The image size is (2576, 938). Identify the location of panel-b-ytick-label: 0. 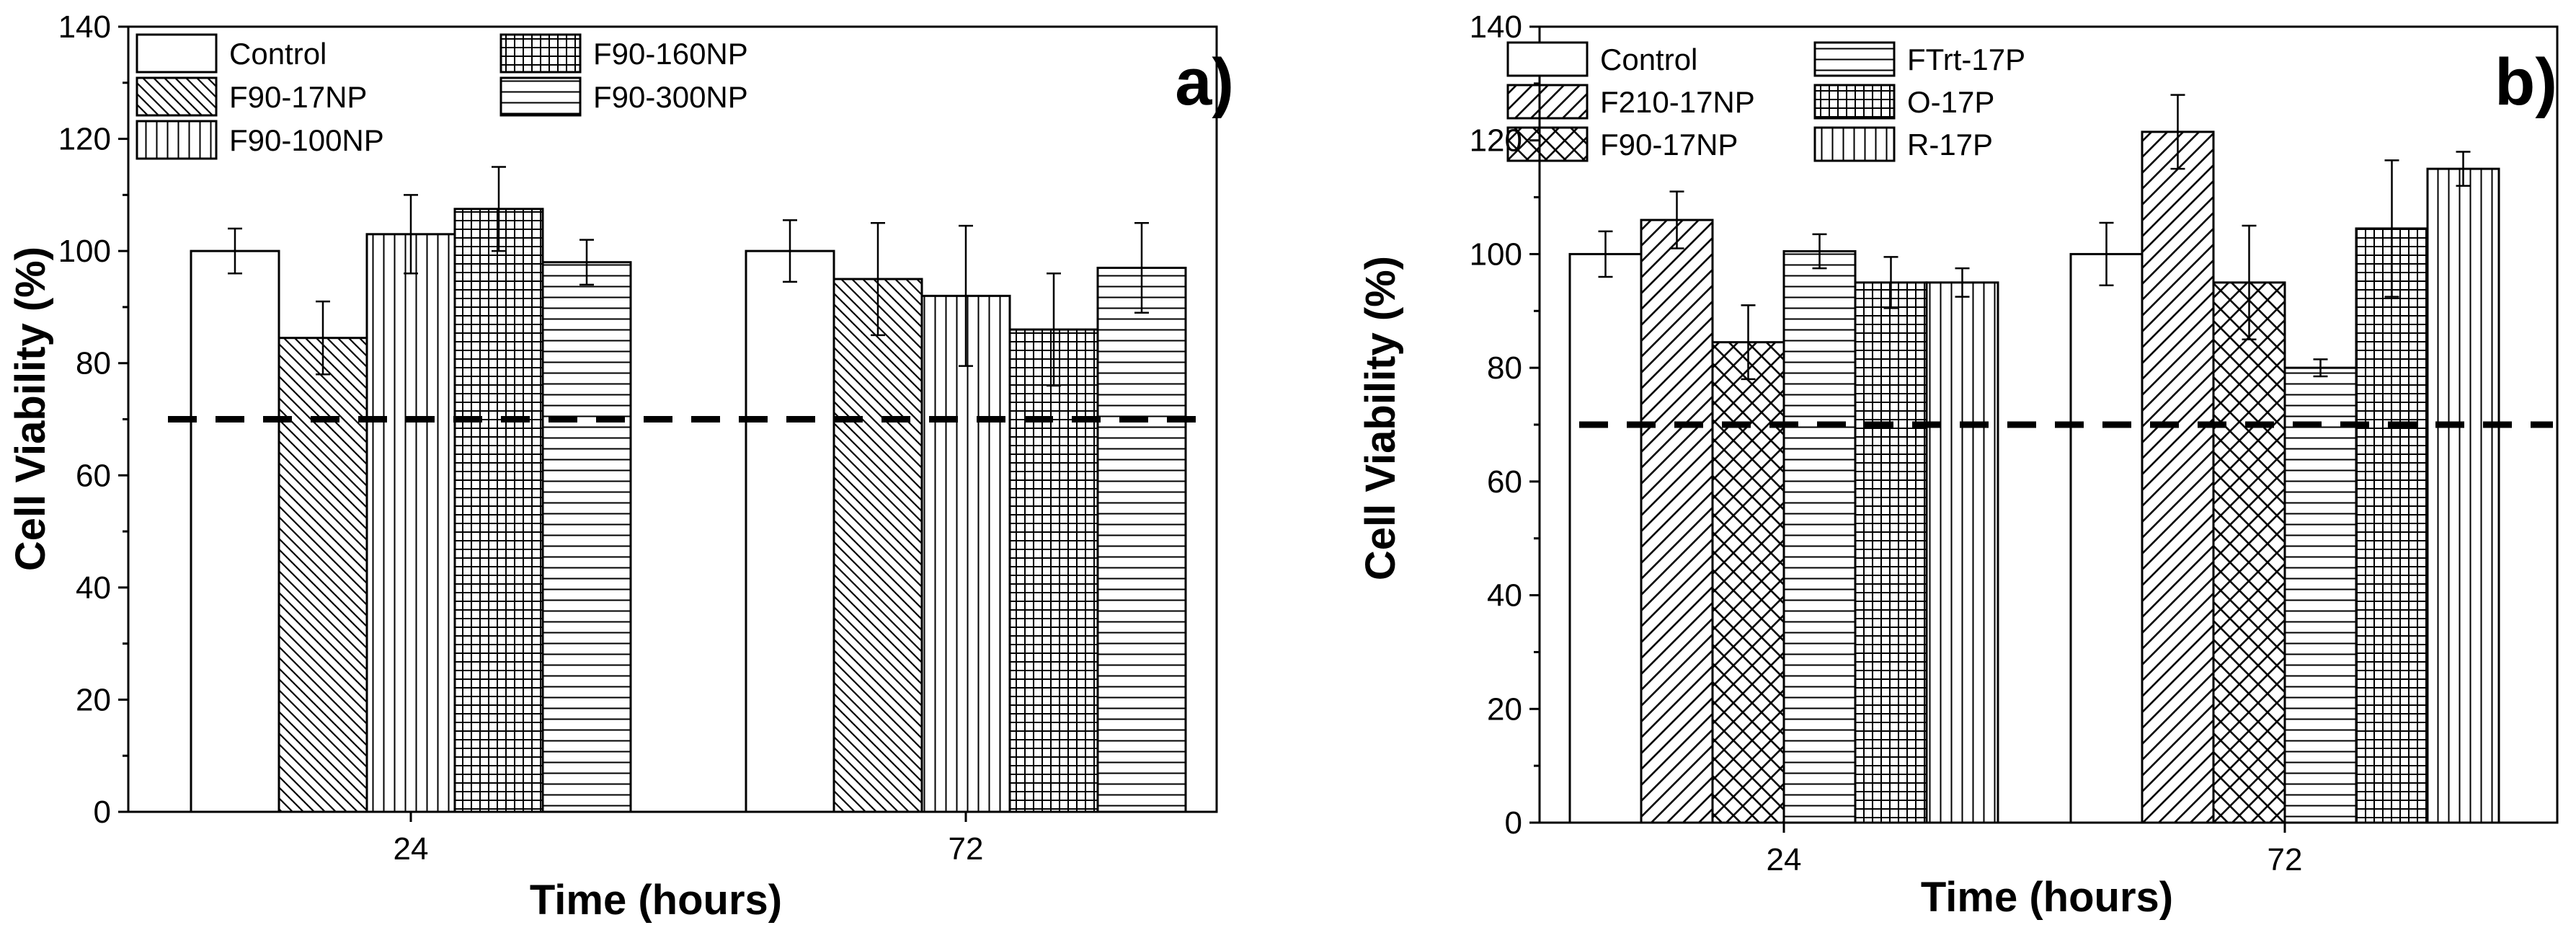
(1513, 823).